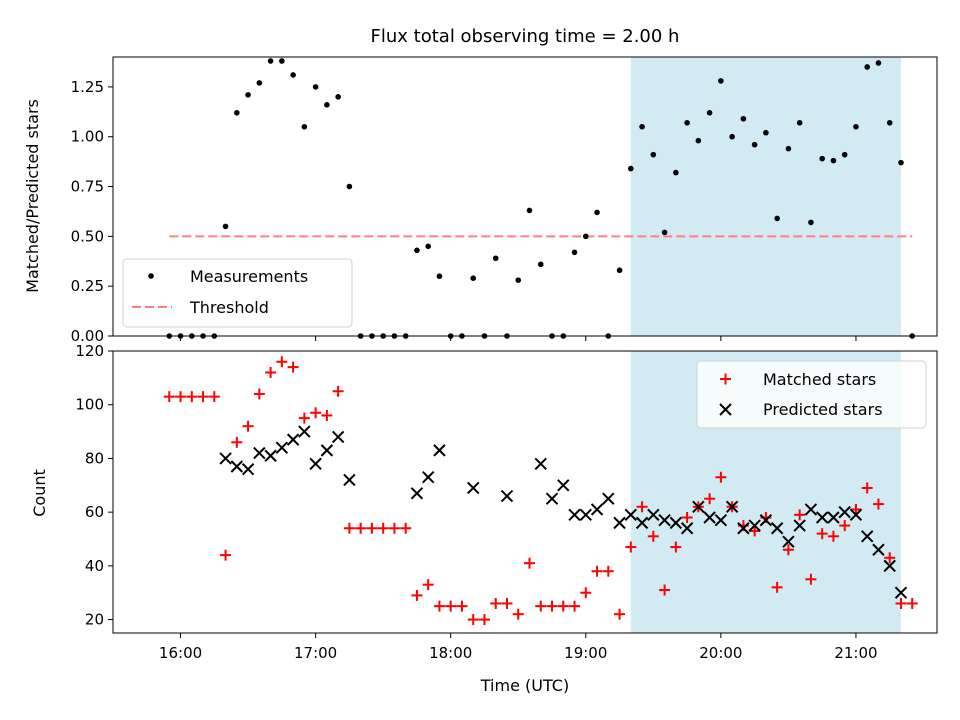 The width and height of the screenshot is (960, 720). I want to click on bottom-legend: Matched stars Predicted stars, so click(811, 394).